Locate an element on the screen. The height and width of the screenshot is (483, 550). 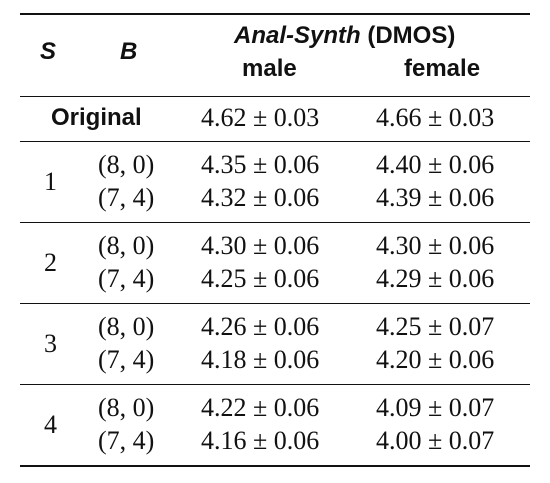
group-2-male-2: 4.25 ± 0.06 is located at coordinates (260, 278).